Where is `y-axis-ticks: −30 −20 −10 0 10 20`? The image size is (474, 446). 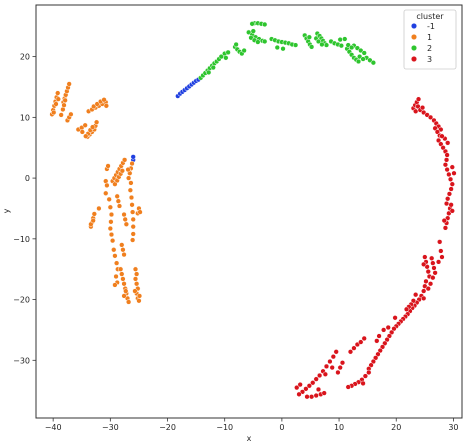 y-axis-ticks: −30 −20 −10 0 10 20 is located at coordinates (24, 209).